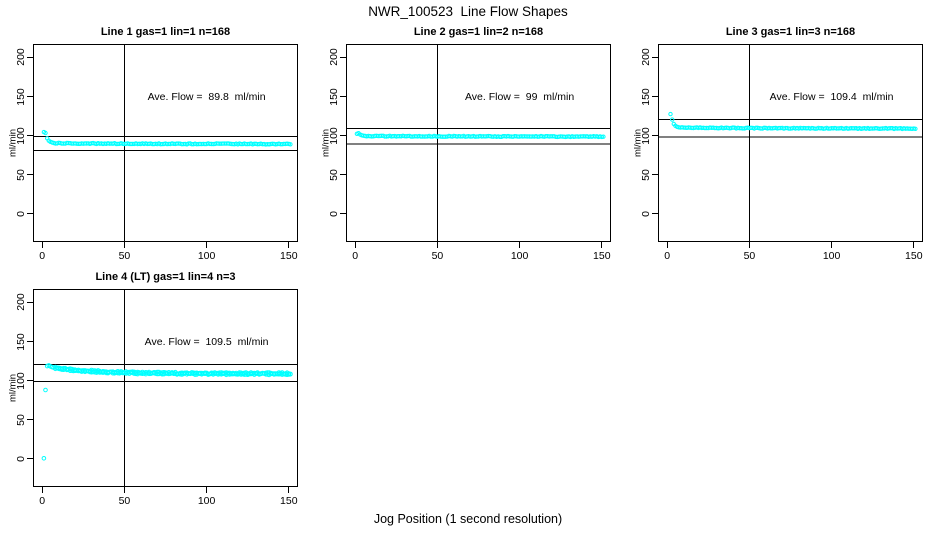  What do you see at coordinates (206, 96) in the screenshot?
I see `ave-flow-annotation: Ave. Flow = 89.8 ml/min` at bounding box center [206, 96].